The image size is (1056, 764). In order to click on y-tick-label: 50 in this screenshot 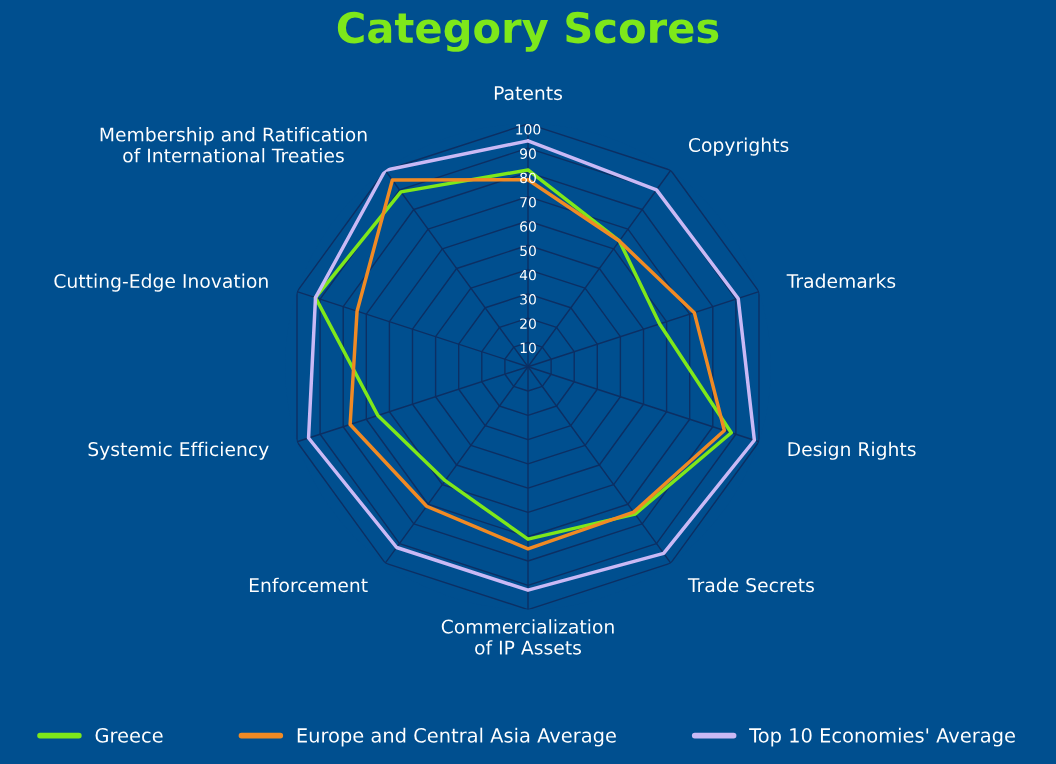, I will do `click(528, 251)`.